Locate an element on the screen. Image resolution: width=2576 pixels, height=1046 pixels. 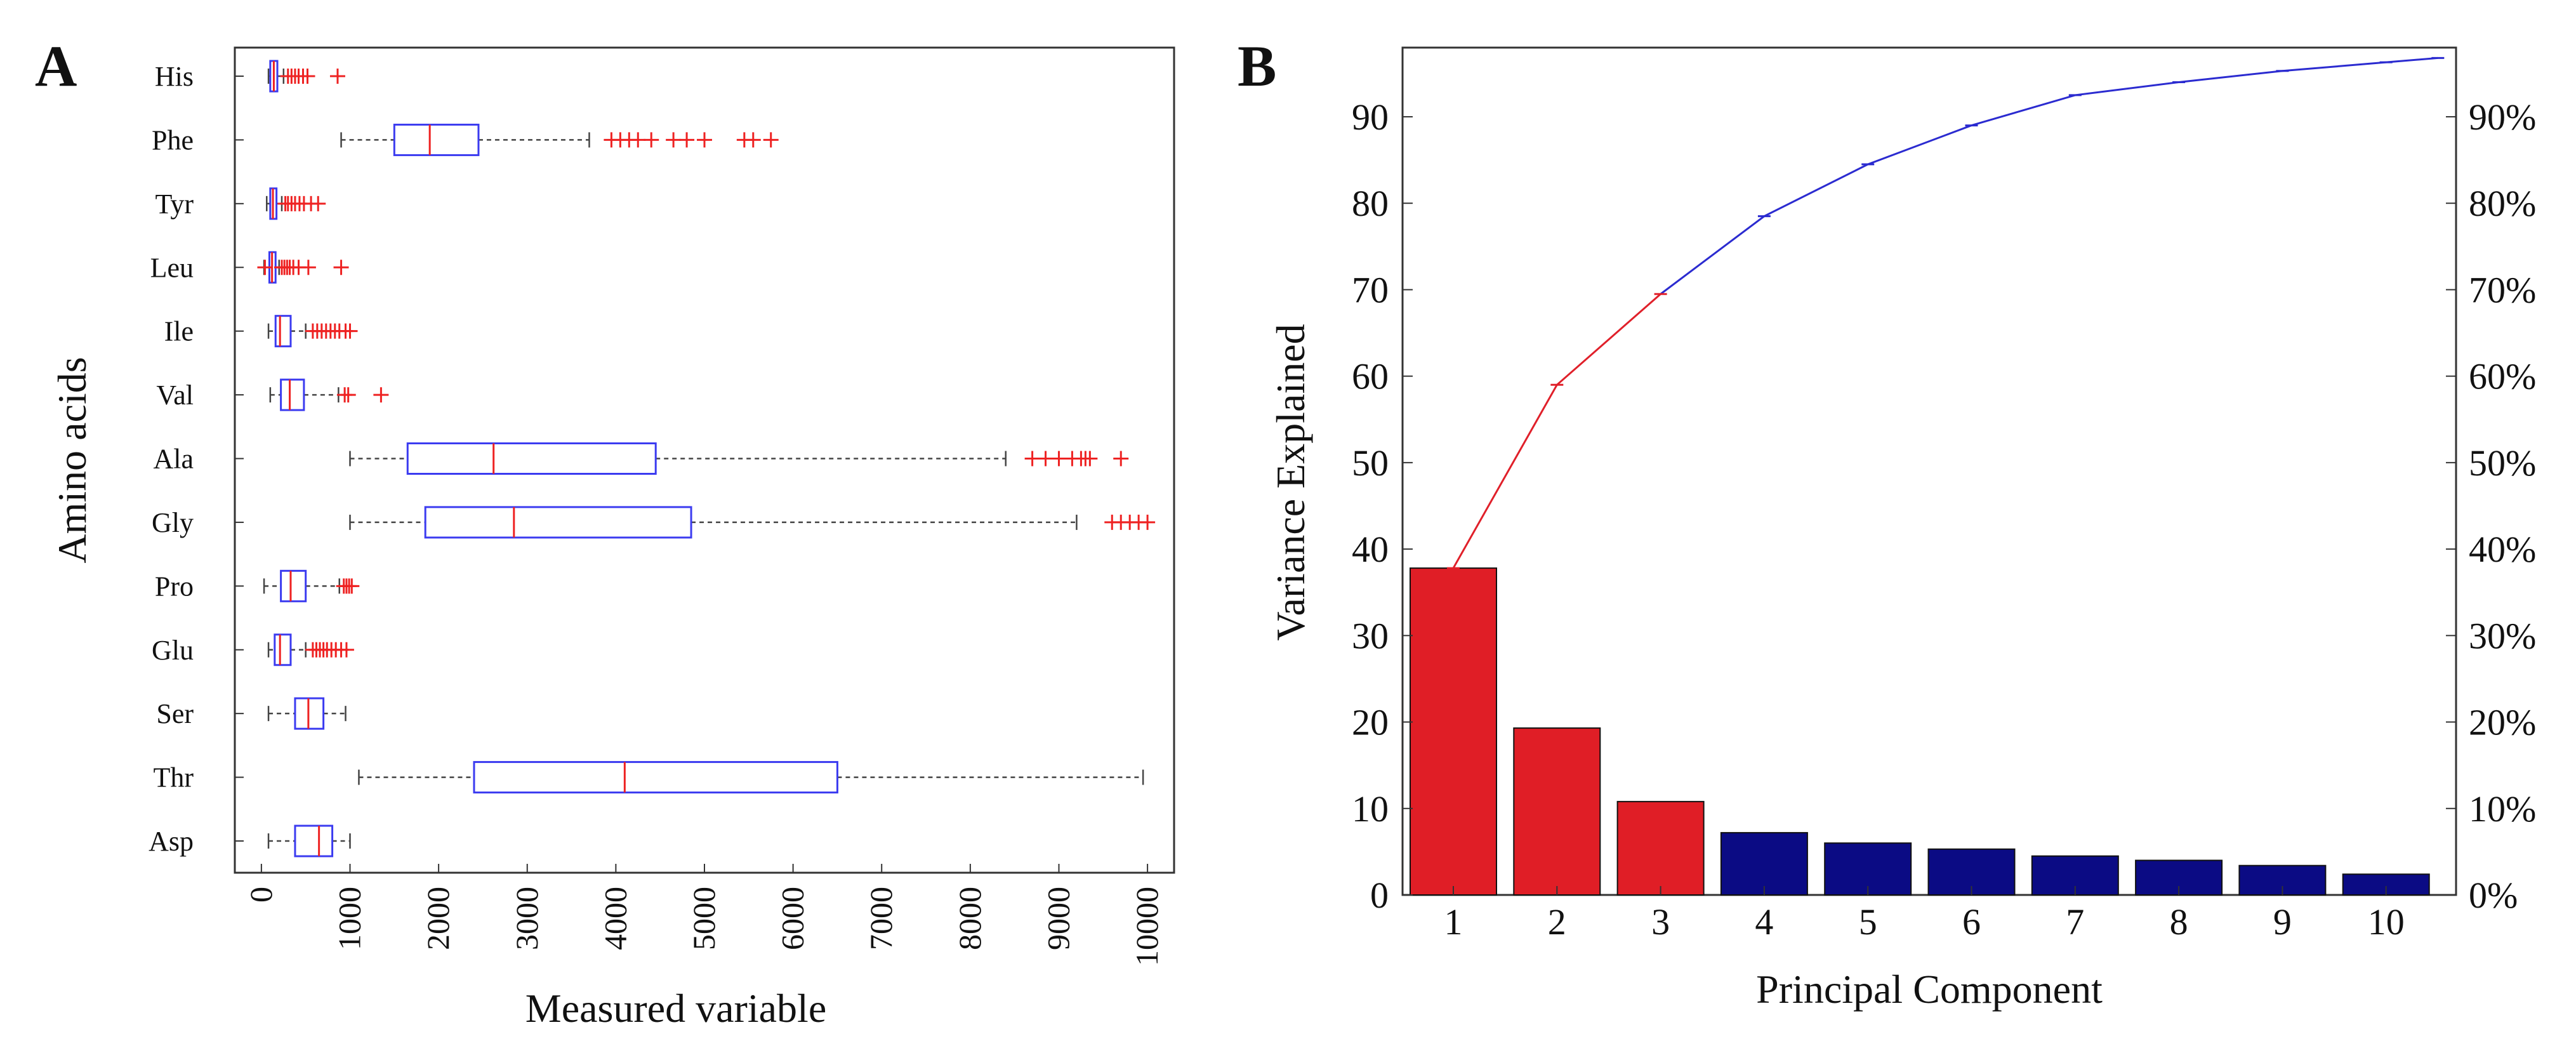
panel-a-box-his is located at coordinates (306, 76).